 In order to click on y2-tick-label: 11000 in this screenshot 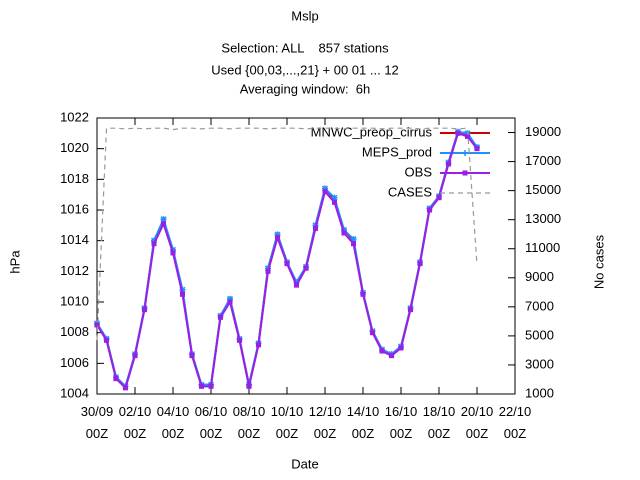, I will do `click(542, 247)`.